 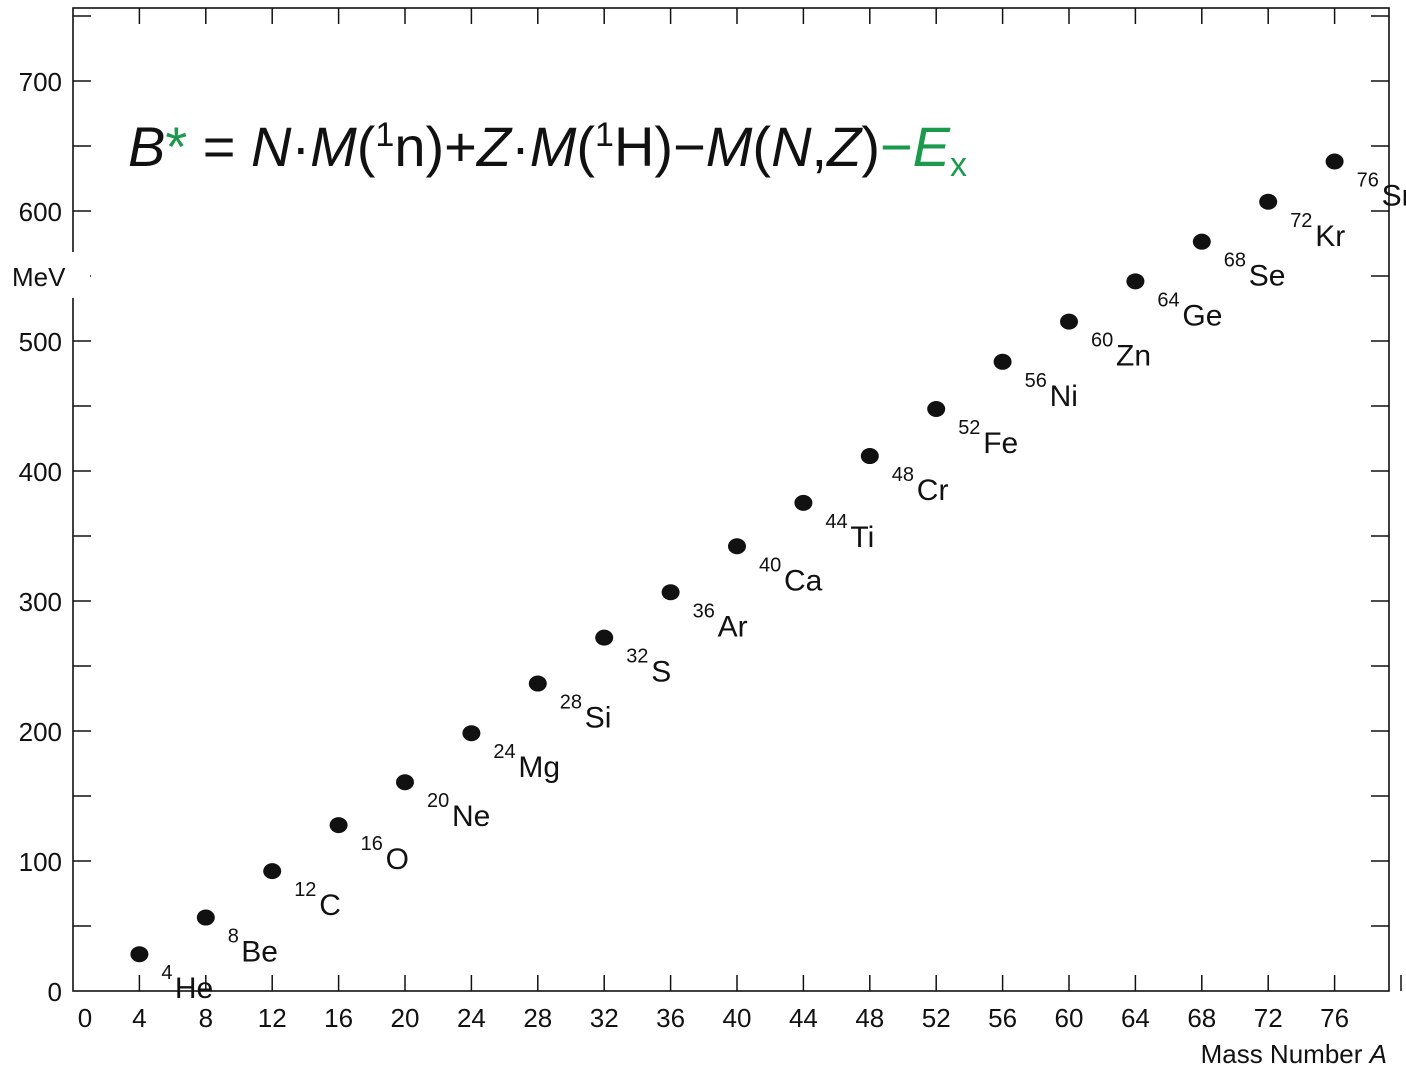 I want to click on x-axis-label-text: Mass Number, so click(x=1282, y=1054).